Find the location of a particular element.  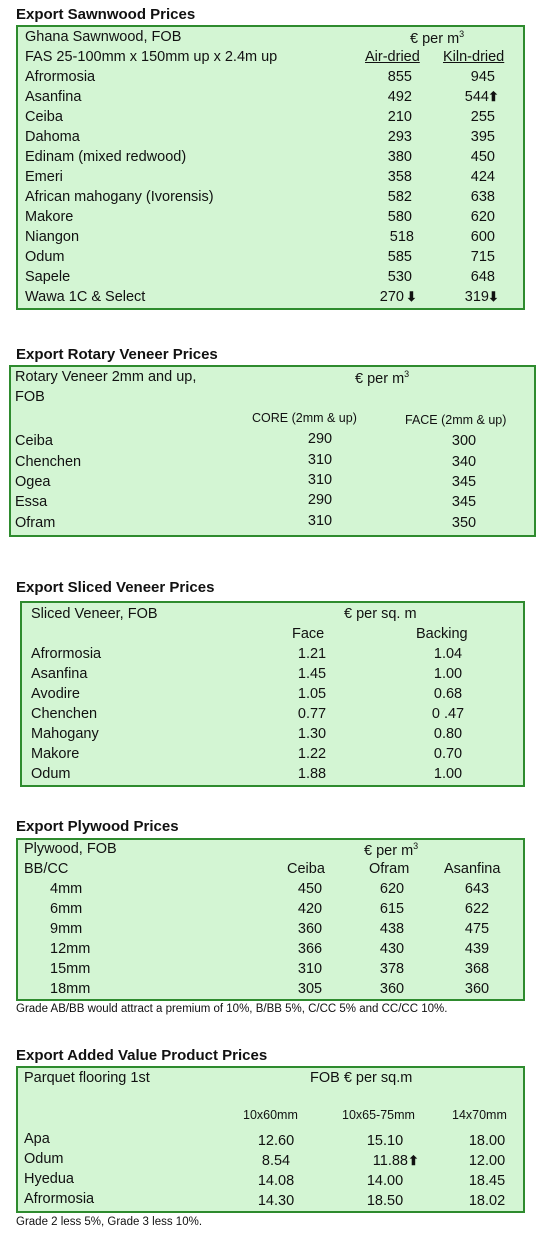

table-cell: 715 is located at coordinates (482, 257).